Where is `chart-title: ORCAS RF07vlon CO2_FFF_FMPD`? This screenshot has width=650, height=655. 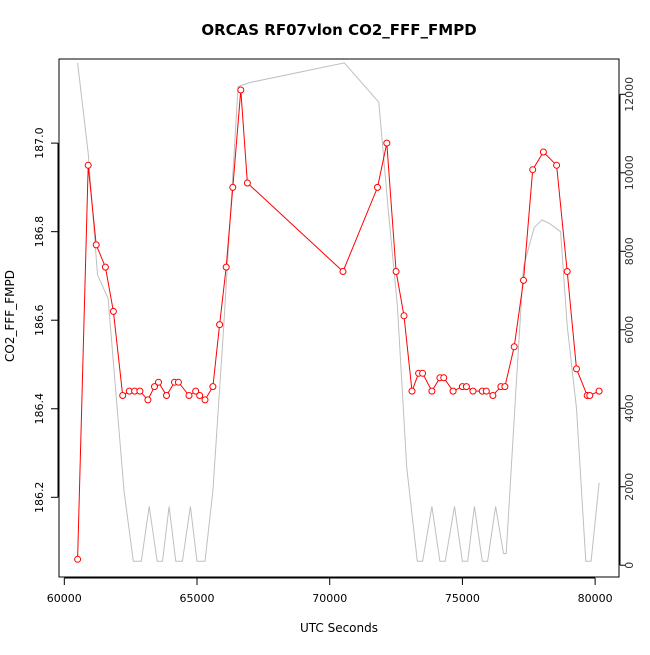 chart-title: ORCAS RF07vlon CO2_FFF_FMPD is located at coordinates (338, 30).